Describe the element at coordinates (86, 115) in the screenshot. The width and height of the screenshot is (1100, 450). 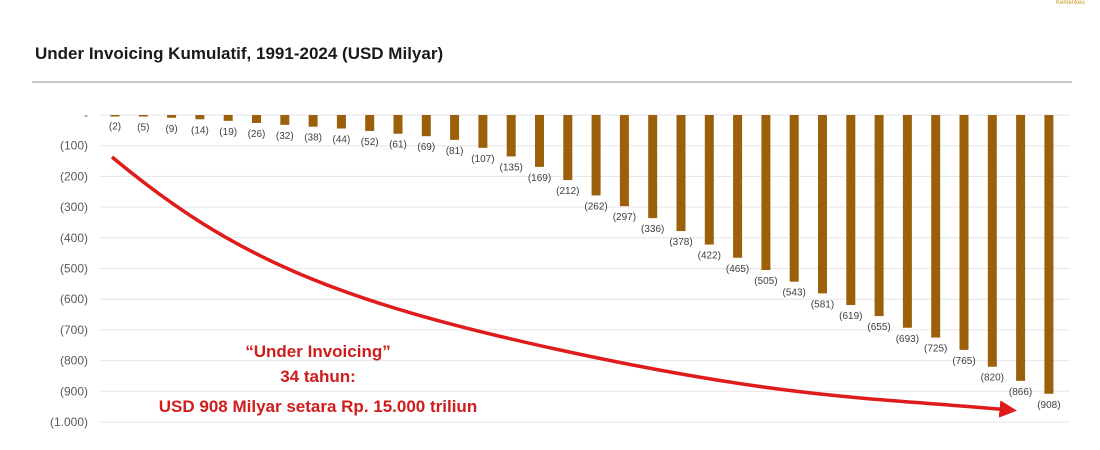
I see `y-tick-label: -` at that location.